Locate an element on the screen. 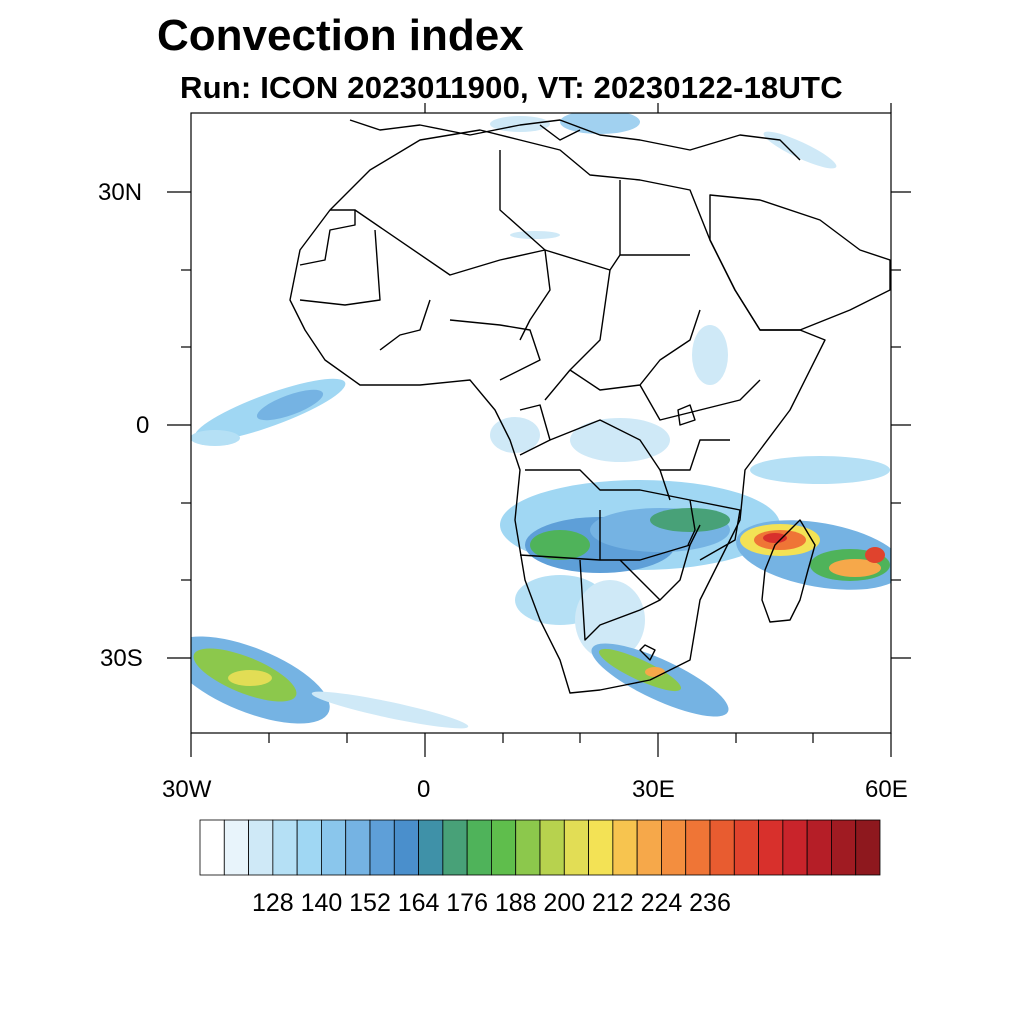 Image resolution: width=1024 pixels, height=1024 pixels. colorbar-label: 224 is located at coordinates (661, 903).